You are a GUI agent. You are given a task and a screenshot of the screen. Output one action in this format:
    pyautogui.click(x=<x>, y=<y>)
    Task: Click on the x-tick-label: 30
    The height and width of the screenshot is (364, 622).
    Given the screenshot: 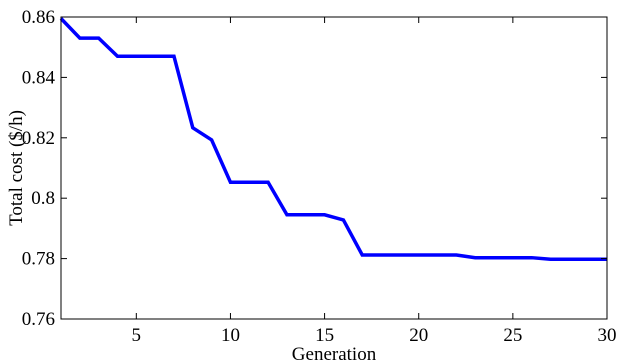 What is the action you would take?
    pyautogui.click(x=607, y=335)
    